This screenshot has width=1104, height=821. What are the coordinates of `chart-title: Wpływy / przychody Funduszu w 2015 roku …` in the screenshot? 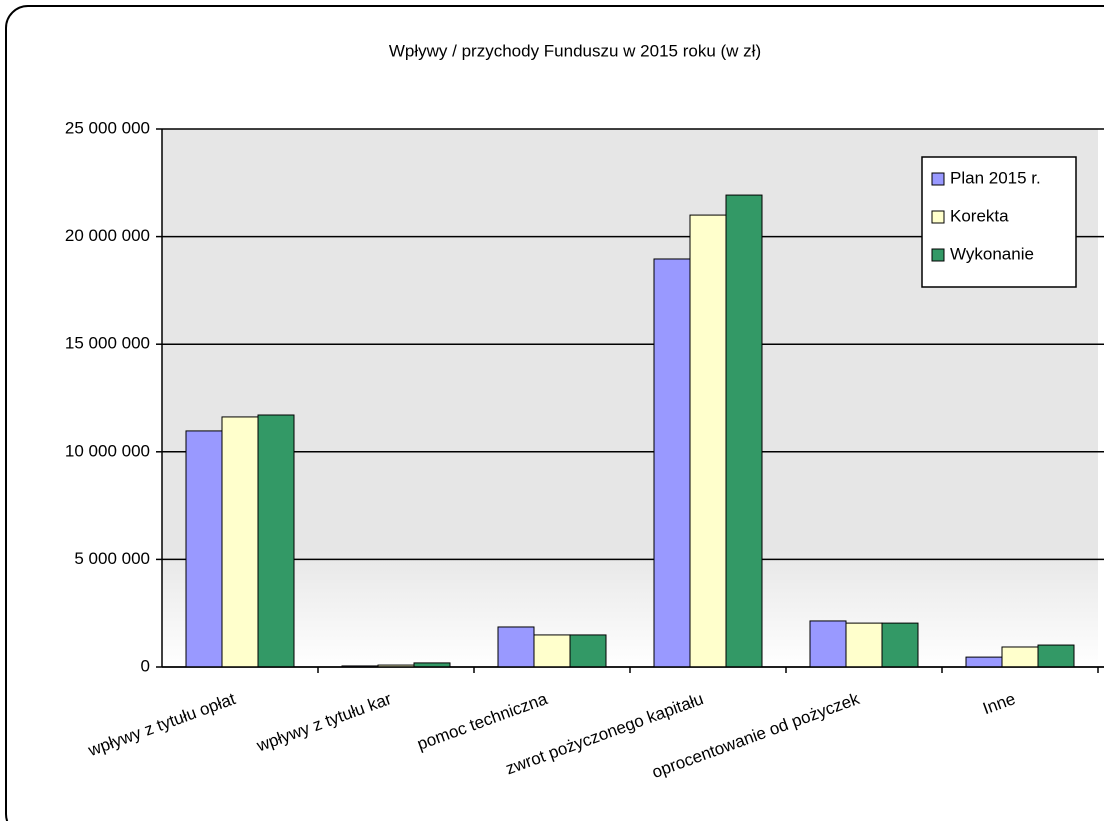 It's located at (575, 50).